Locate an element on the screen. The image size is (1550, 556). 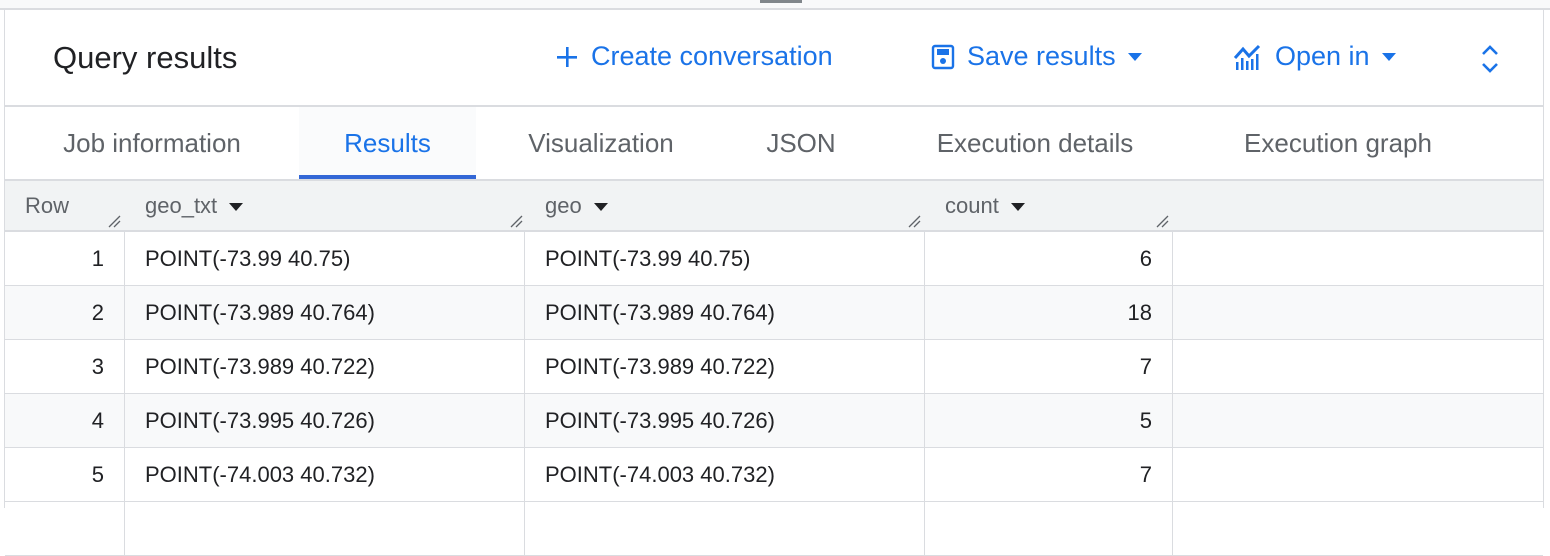
cell-count: 6 is located at coordinates (1049, 258).